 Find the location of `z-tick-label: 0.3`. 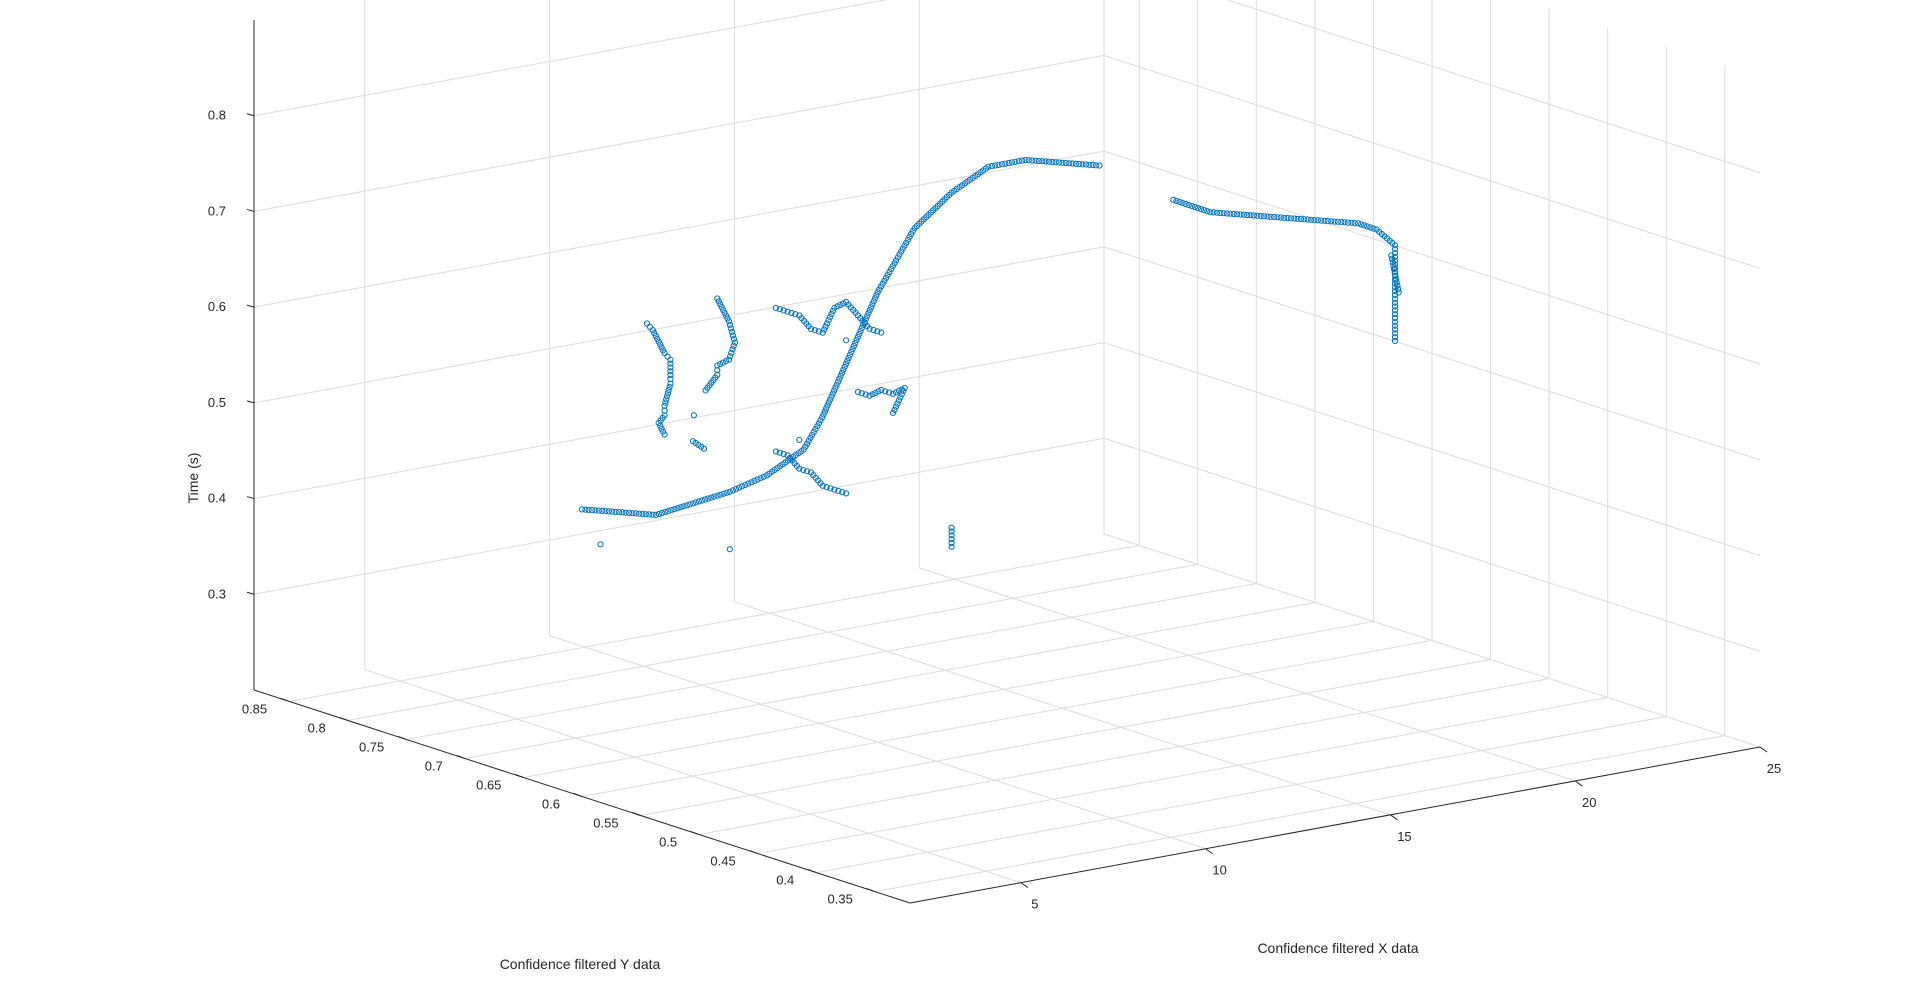

z-tick-label: 0.3 is located at coordinates (217, 593).